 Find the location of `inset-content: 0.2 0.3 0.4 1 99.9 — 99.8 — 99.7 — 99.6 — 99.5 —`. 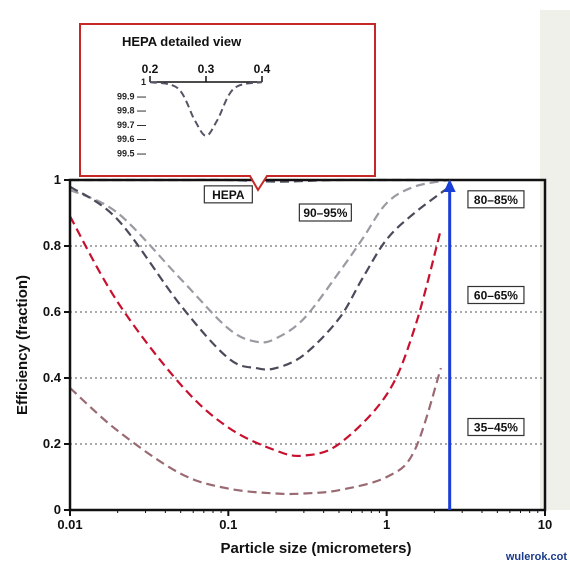

inset-content: 0.2 0.3 0.4 1 99.9 — 99.8 — 99.7 — 99.6 — 99.5 — is located at coordinates (194, 110).